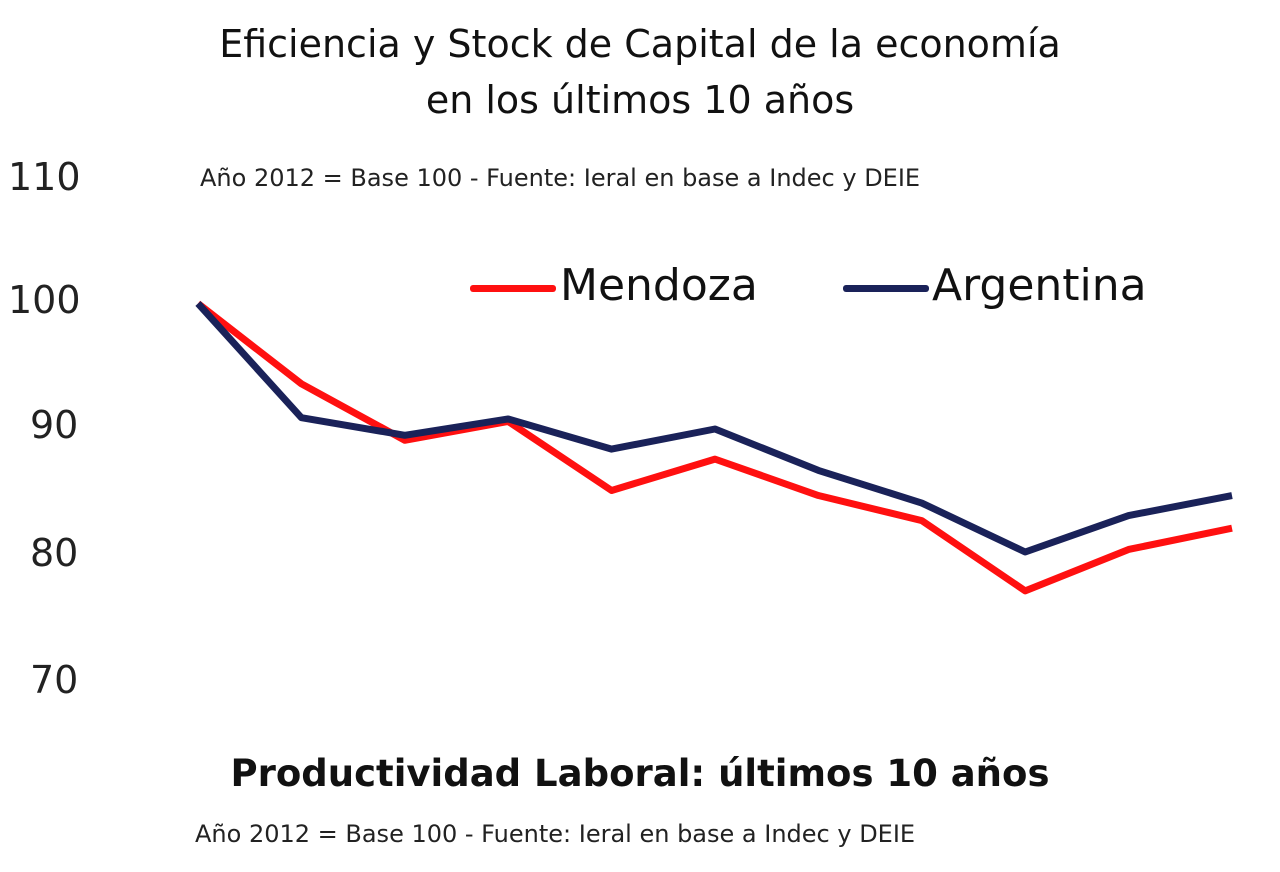  Describe the element at coordinates (640, 773) in the screenshot. I see `chart-title-secondary: Productividad Laboral: últimos 10 años` at that location.